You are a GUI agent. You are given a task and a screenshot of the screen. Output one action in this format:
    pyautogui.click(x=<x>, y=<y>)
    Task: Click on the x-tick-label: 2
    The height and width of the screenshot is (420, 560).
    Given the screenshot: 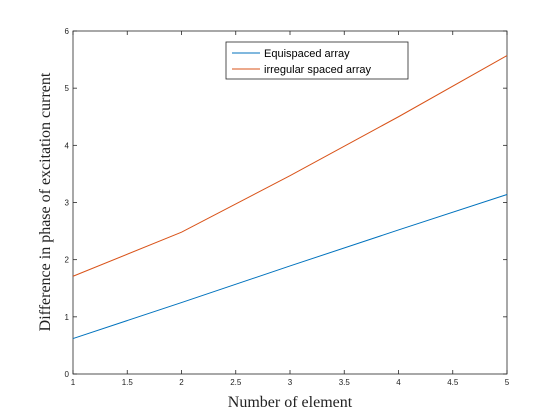 What is the action you would take?
    pyautogui.click(x=181, y=382)
    